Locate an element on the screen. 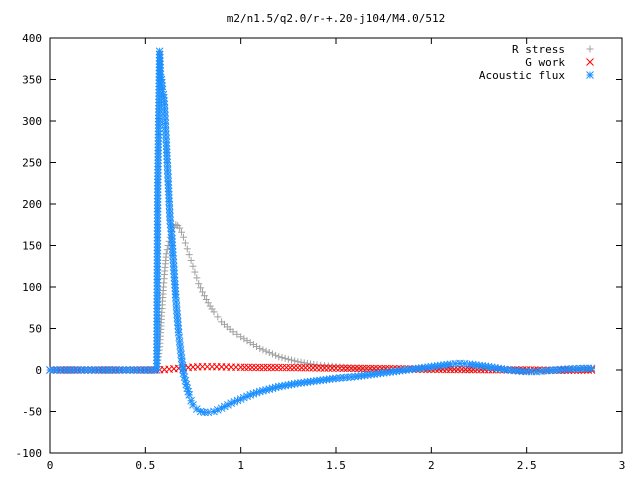 The width and height of the screenshot is (640, 480). x-tick-label: 1 is located at coordinates (240, 465).